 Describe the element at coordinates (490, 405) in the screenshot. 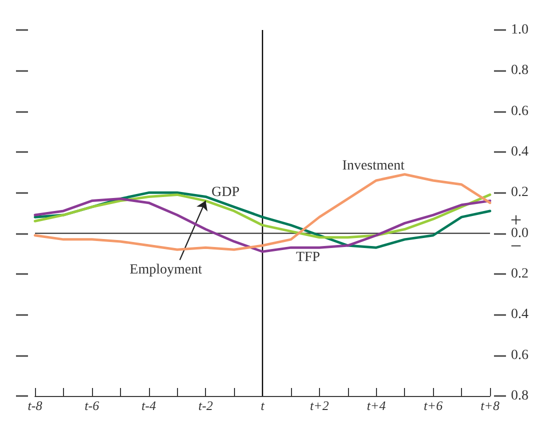

I see `x-tick-label: t+8` at that location.